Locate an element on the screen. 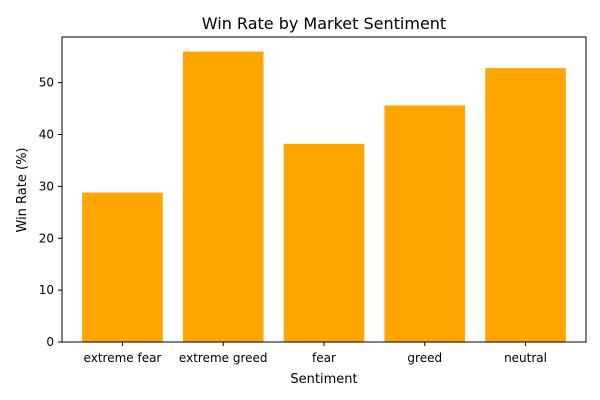 Image resolution: width=600 pixels, height=400 pixels. x-tick-label: neutral is located at coordinates (525, 358).